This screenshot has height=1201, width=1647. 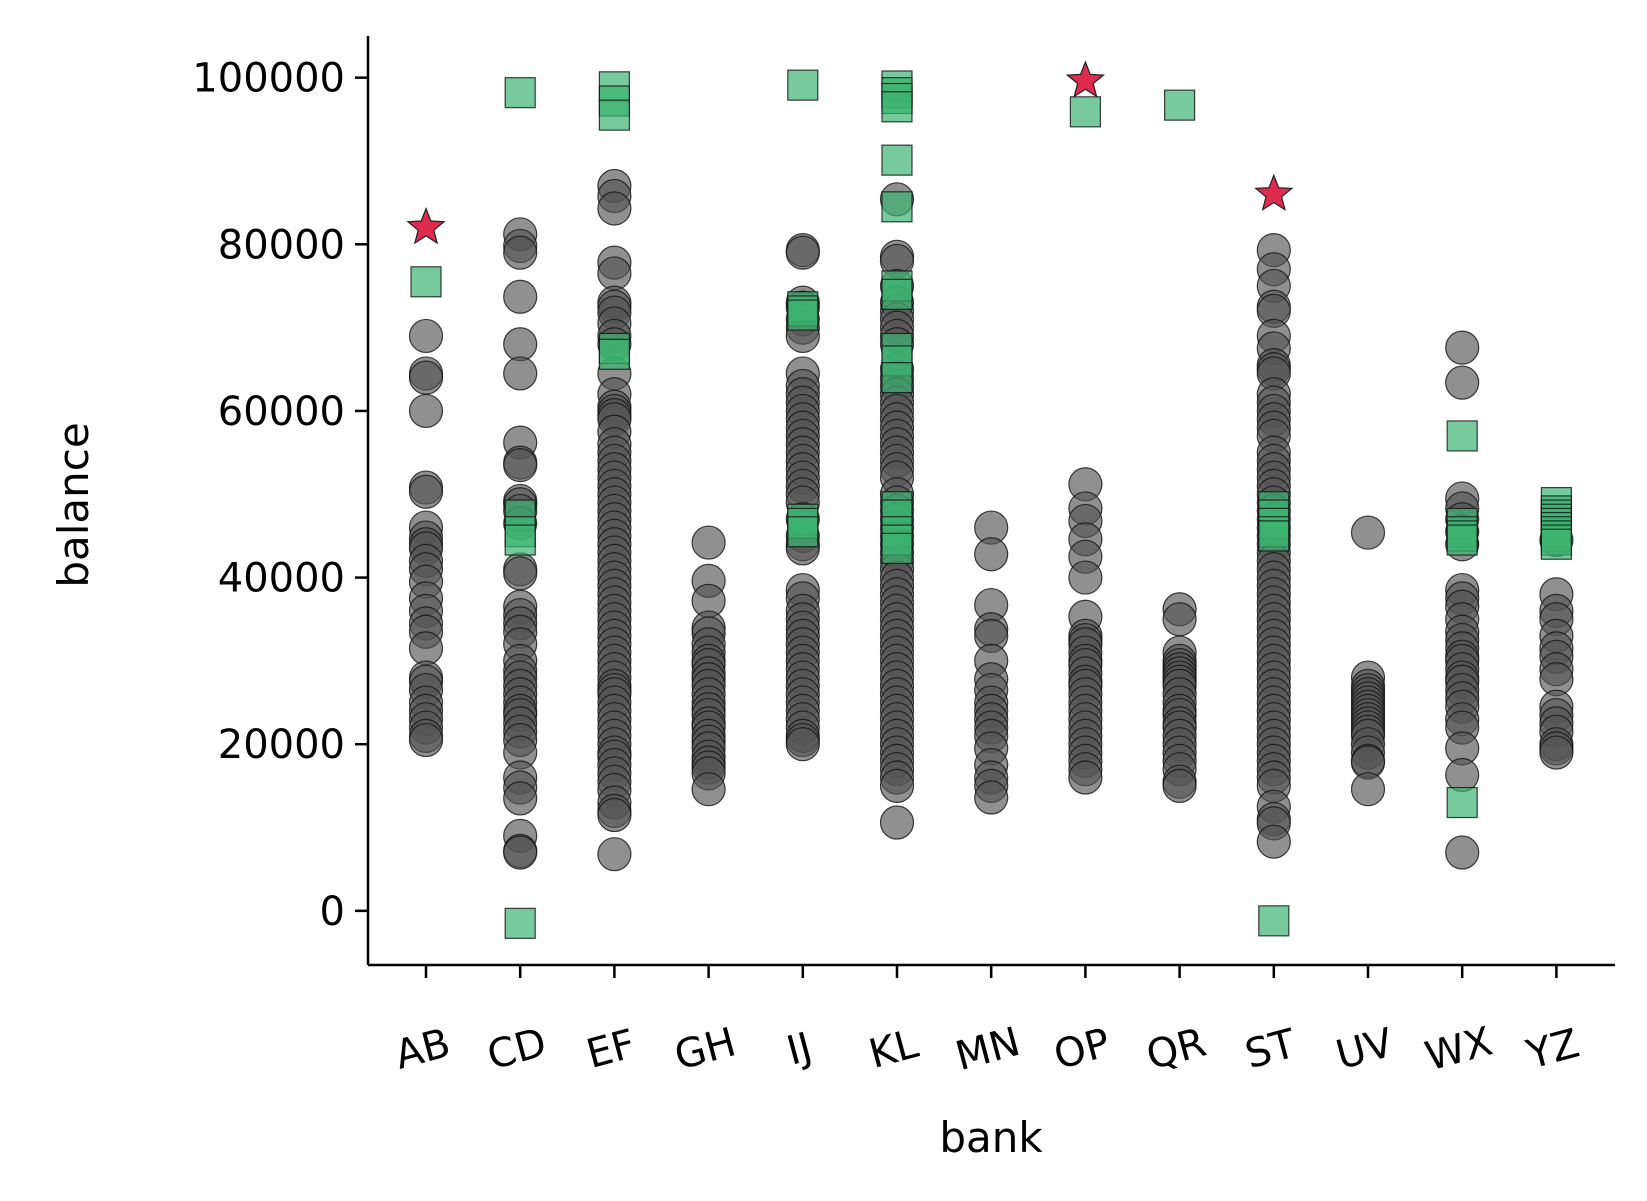 What do you see at coordinates (1459, 1050) in the screenshot?
I see `x-tick-label: WX` at bounding box center [1459, 1050].